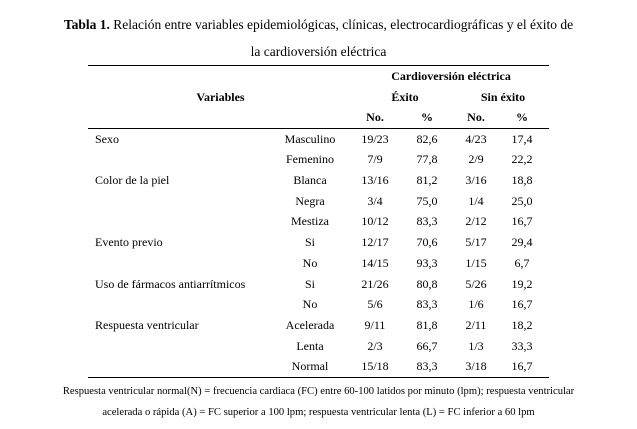  I want to click on column-group-header: Cardioversión eléctrica, so click(451, 75).